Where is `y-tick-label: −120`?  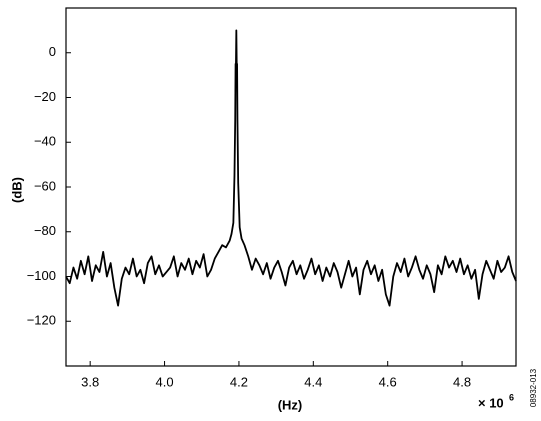
y-tick-label: −120 is located at coordinates (41, 320).